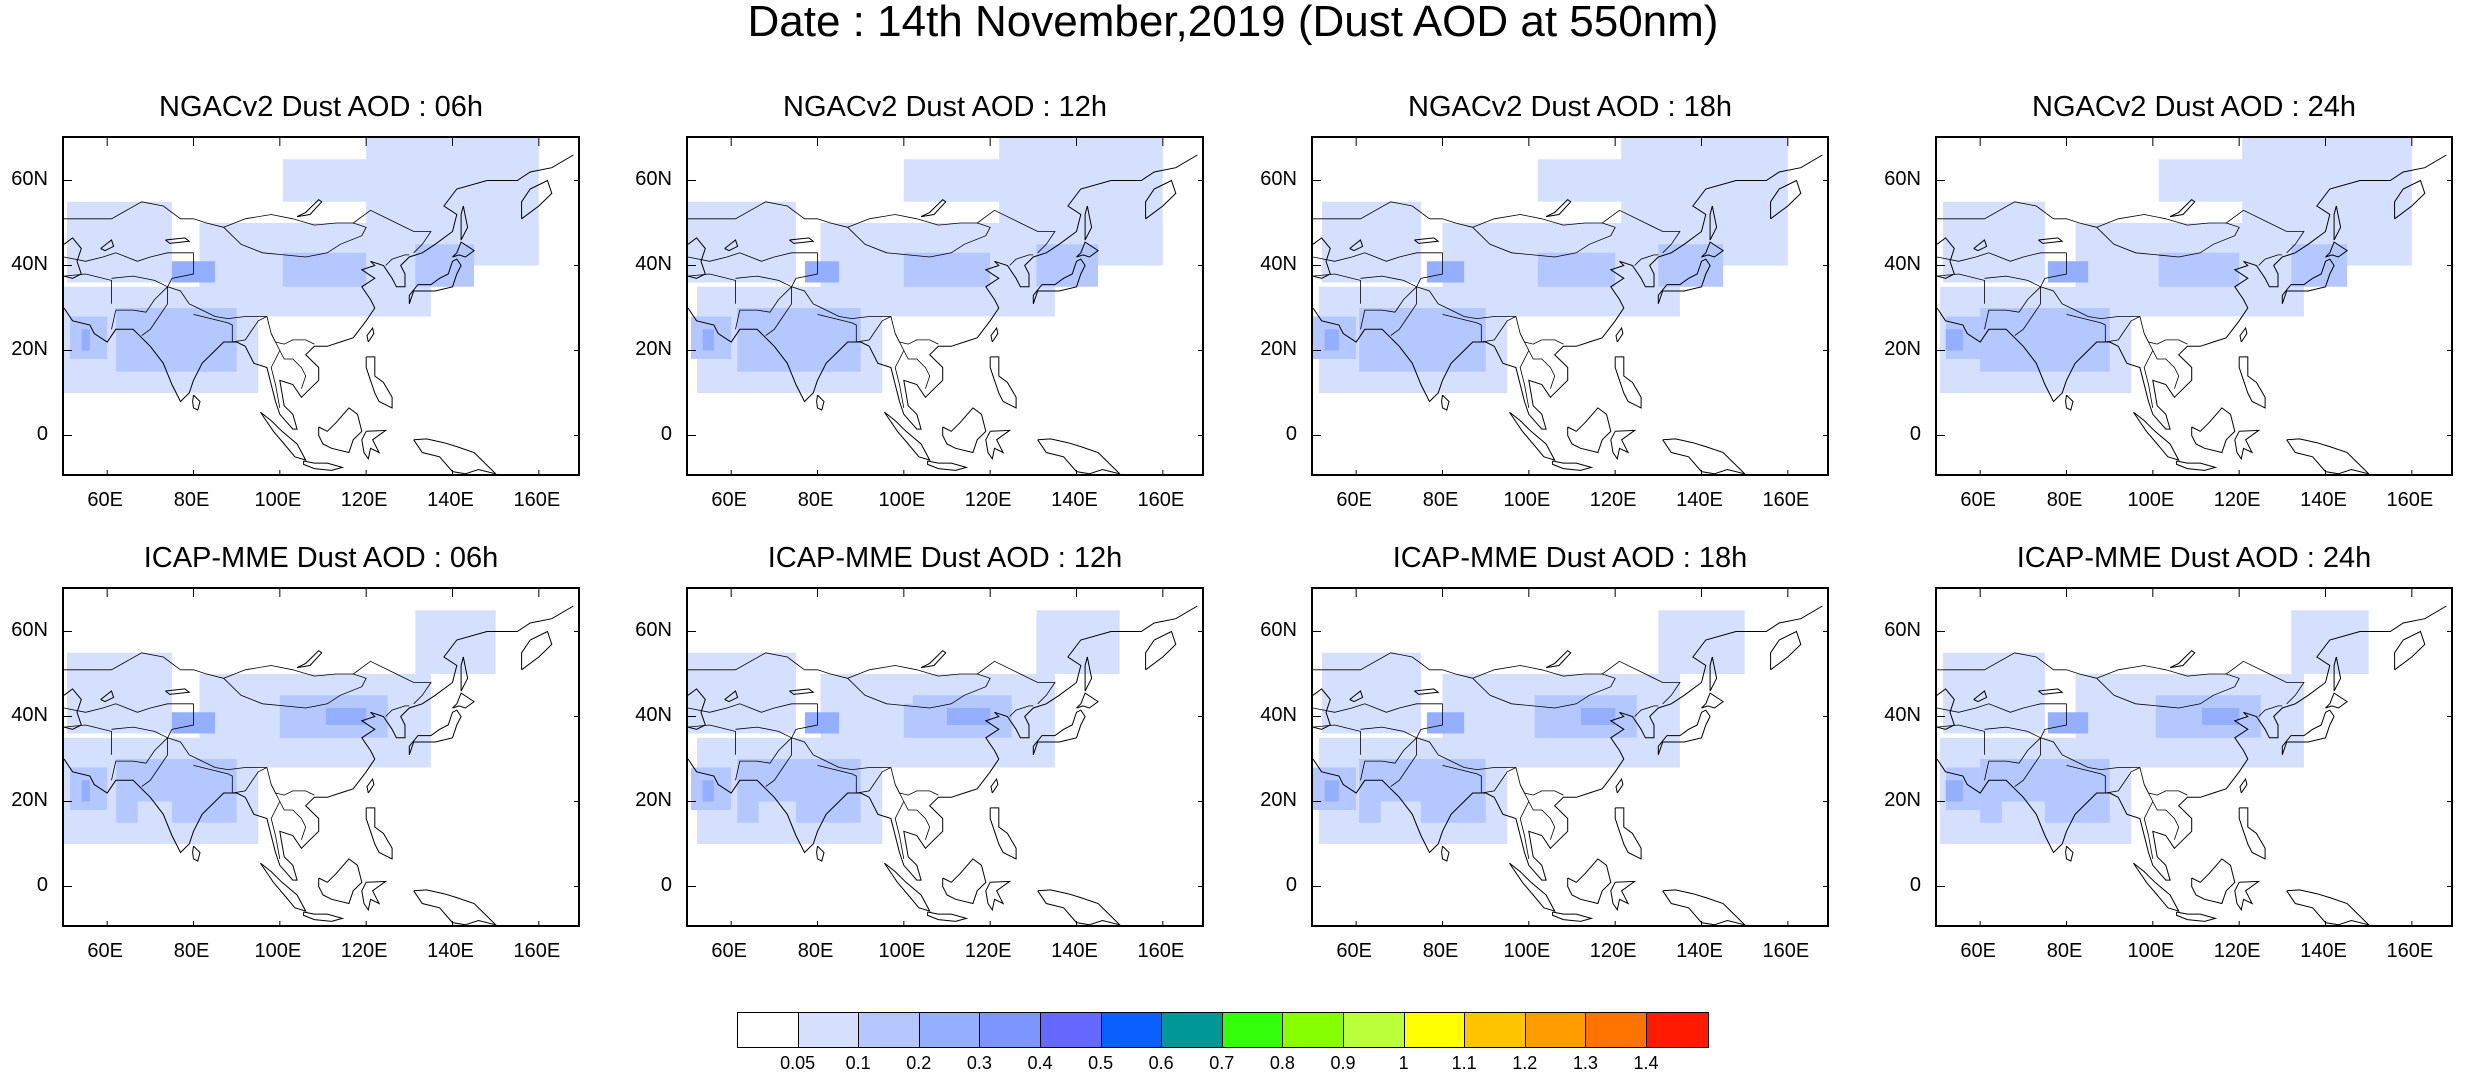 This screenshot has height=1074, width=2466. What do you see at coordinates (537, 951) in the screenshot?
I see `x-tick-label: 160E` at bounding box center [537, 951].